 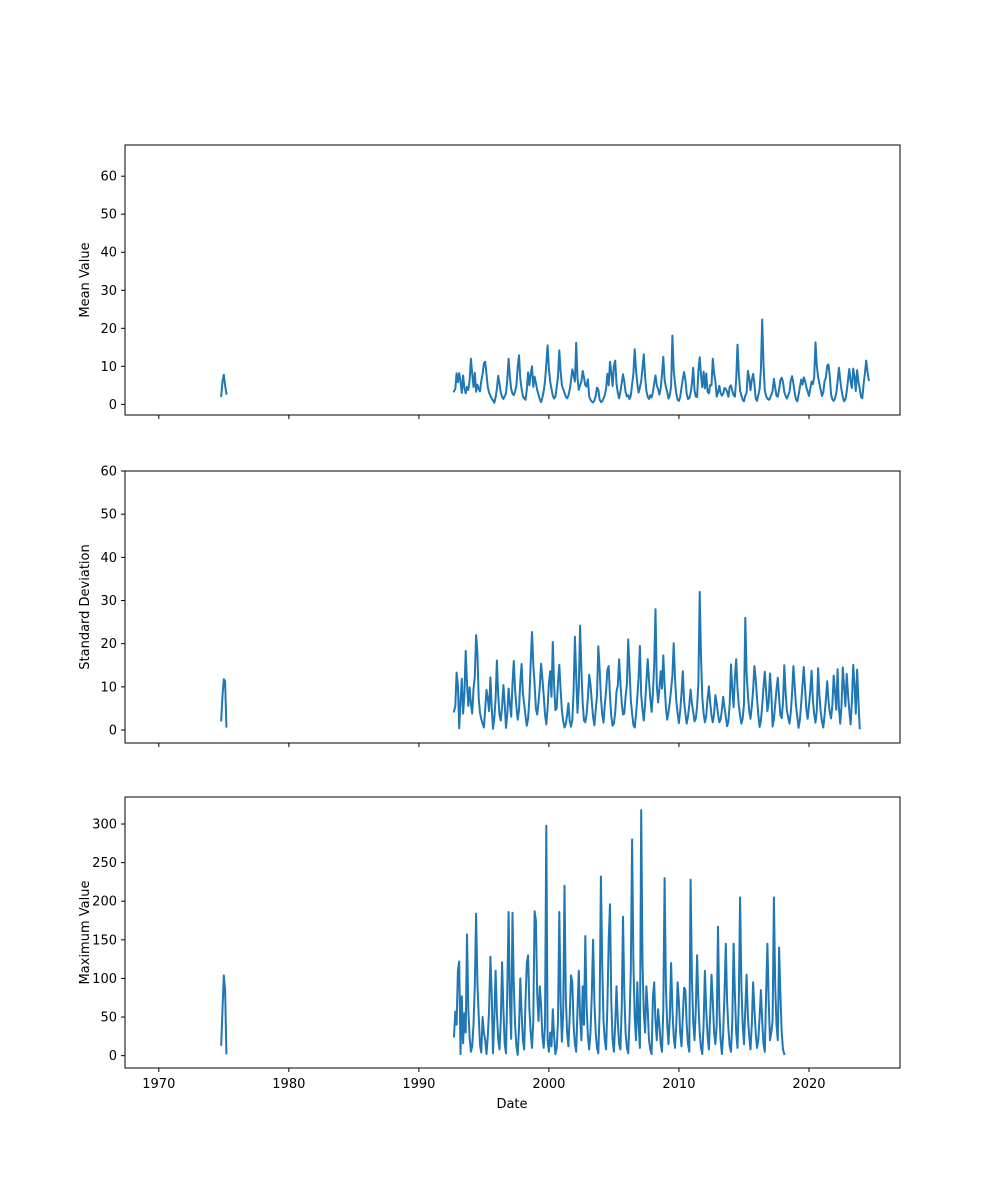 What do you see at coordinates (85, 933) in the screenshot?
I see `y-axis-label: Maximum Value` at bounding box center [85, 933].